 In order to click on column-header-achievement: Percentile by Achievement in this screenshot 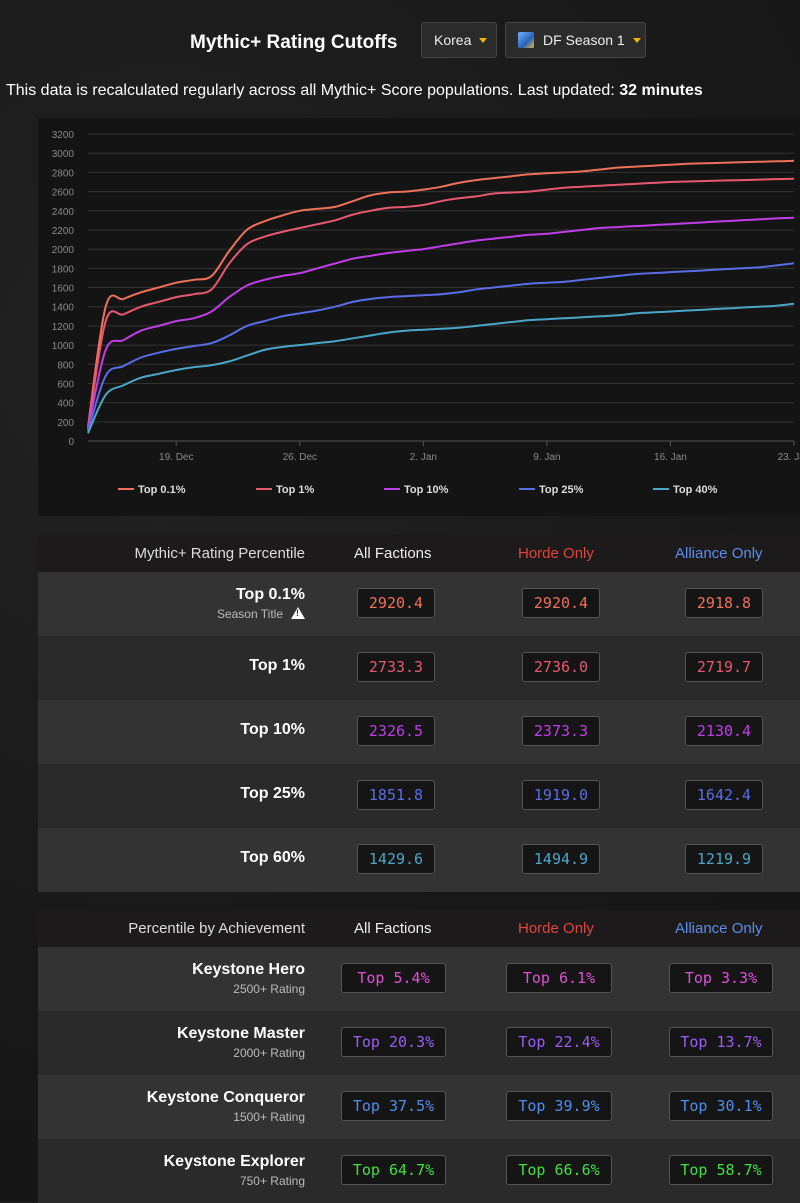, I will do `click(216, 928)`.